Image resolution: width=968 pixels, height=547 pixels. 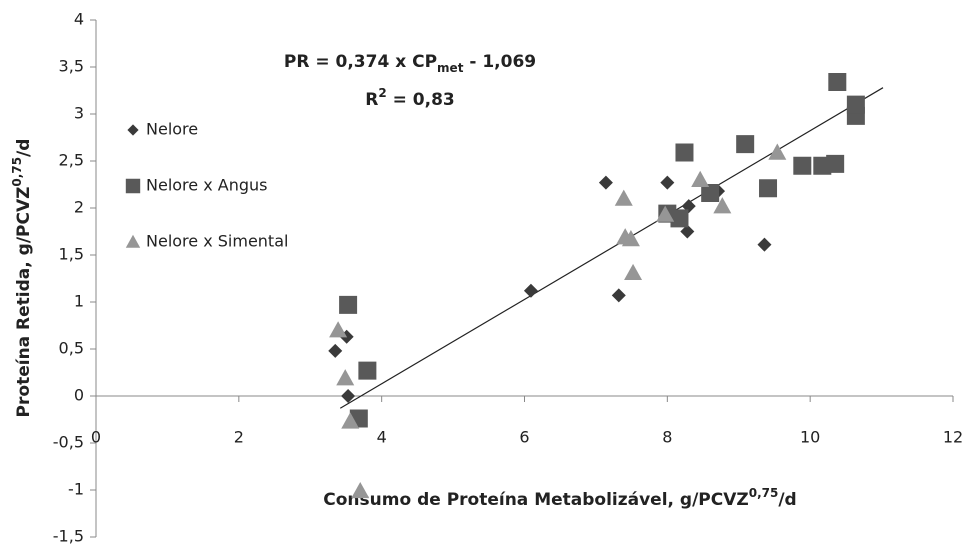 What do you see at coordinates (217, 241) in the screenshot?
I see `legend-label: Nelore x Simental` at bounding box center [217, 241].